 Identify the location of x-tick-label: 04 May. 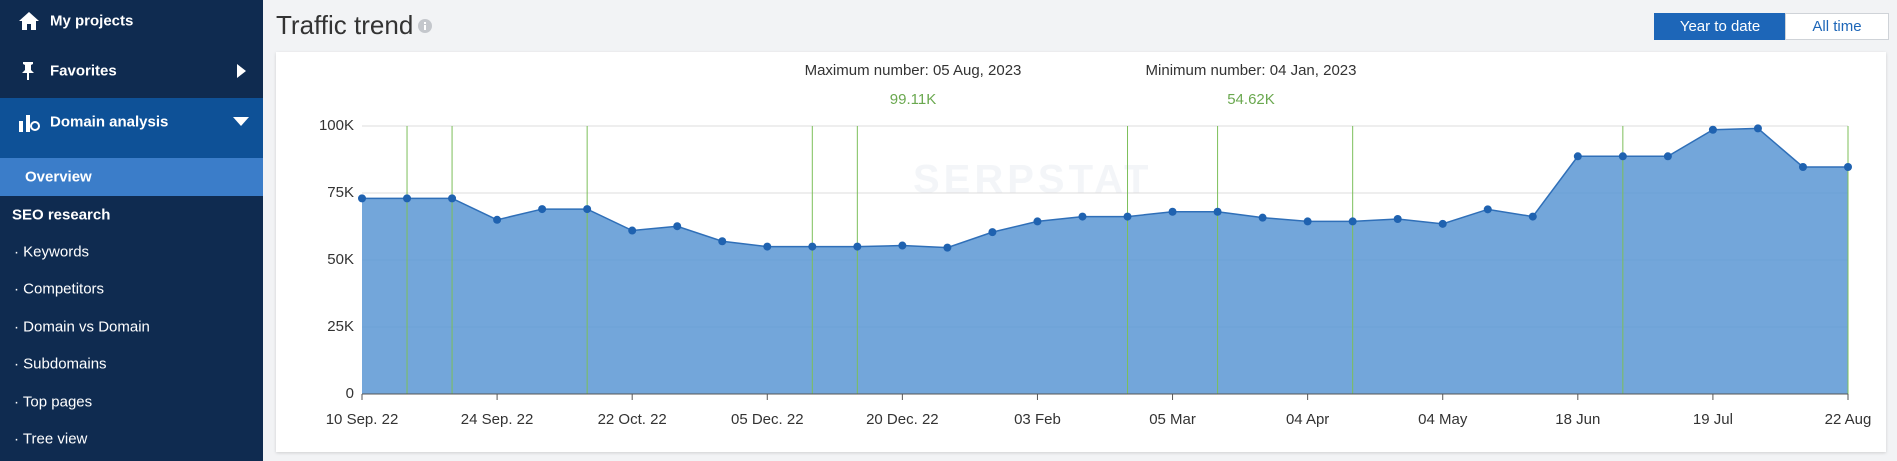
(1443, 419).